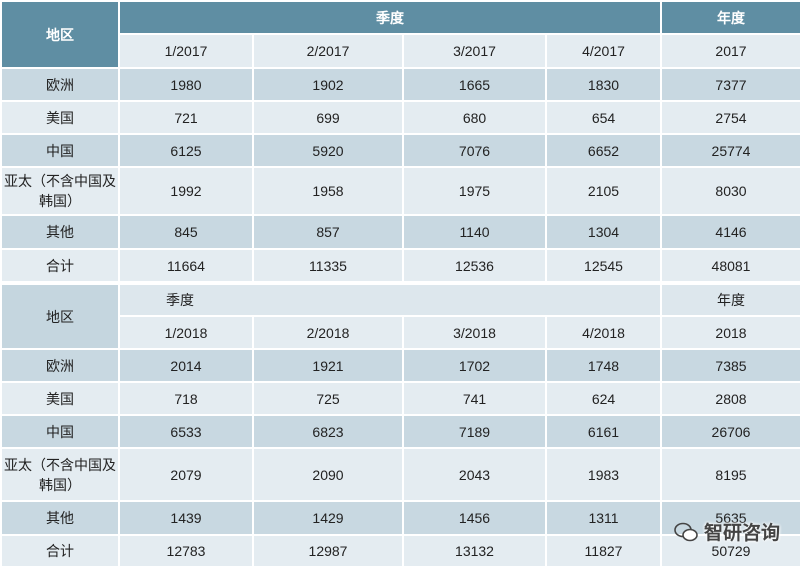 This screenshot has height=568, width=802. Describe the element at coordinates (603, 191) in the screenshot. I see `value-cell: 2105` at that location.